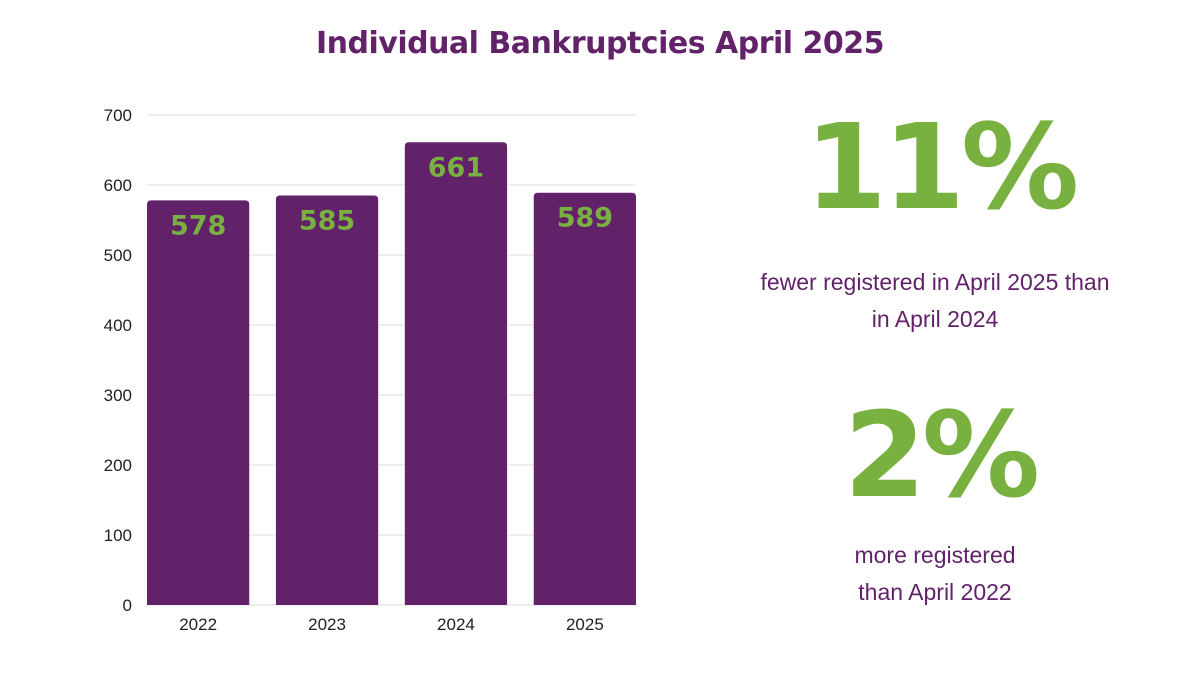  Describe the element at coordinates (941, 455) in the screenshot. I see `stat-more-percent: 2%` at that location.